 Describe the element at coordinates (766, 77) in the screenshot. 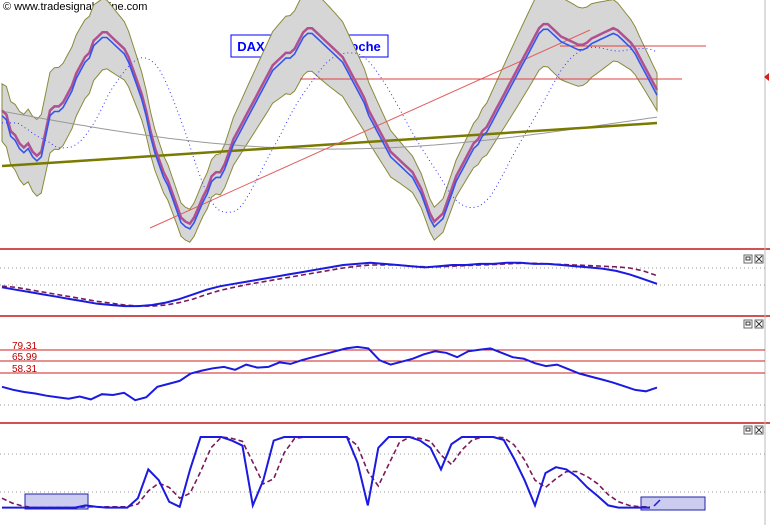

I see `price-marker-icon` at that location.